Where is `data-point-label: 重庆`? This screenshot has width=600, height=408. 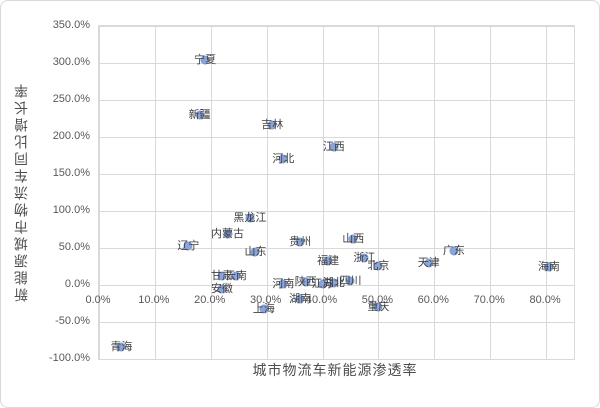
data-point-label: 重庆 is located at coordinates (378, 307).